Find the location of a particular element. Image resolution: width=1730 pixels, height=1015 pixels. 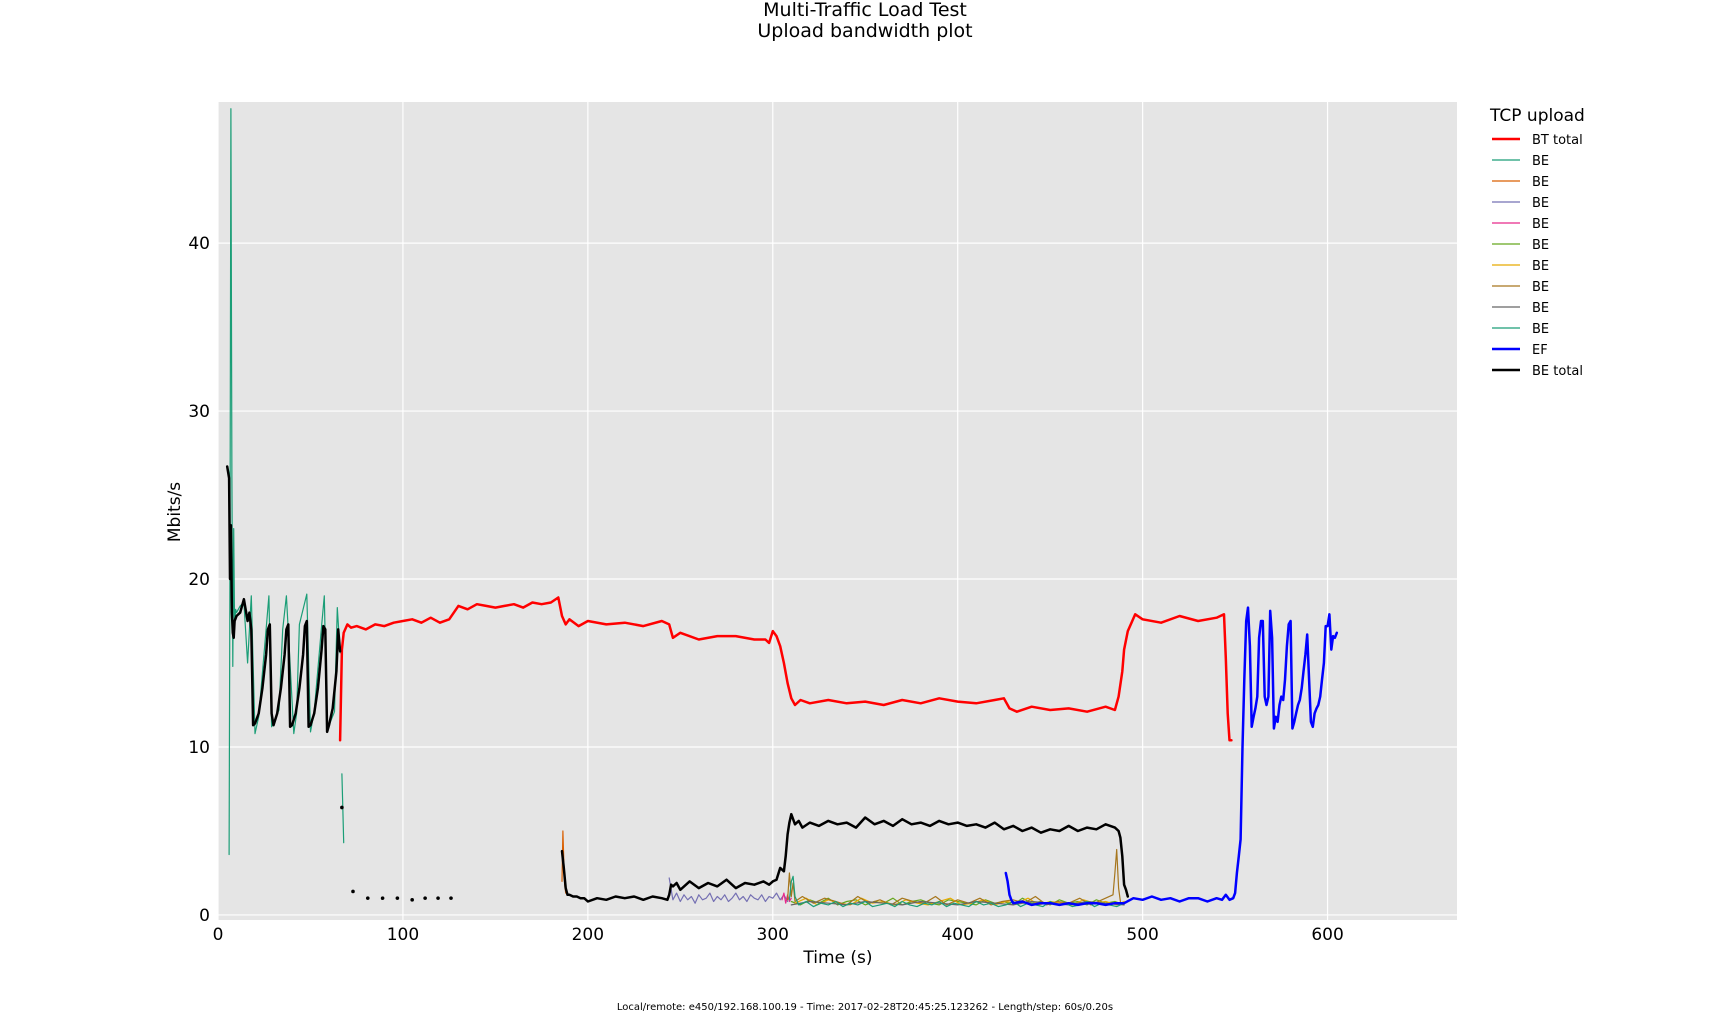

x-tick-label: 300 is located at coordinates (773, 935).